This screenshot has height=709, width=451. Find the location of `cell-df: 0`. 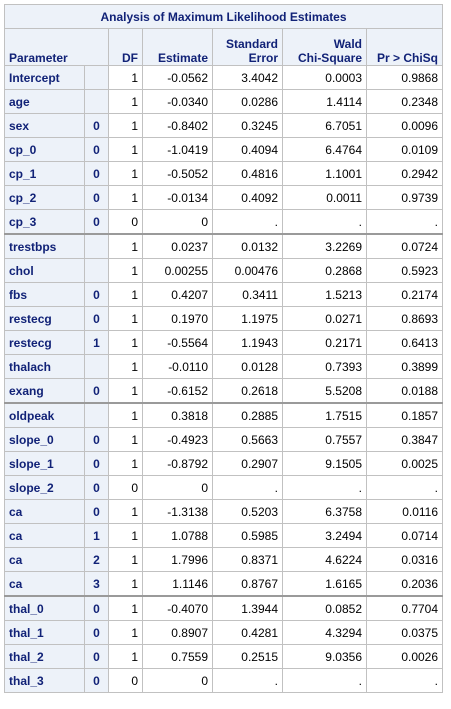

cell-df: 0 is located at coordinates (125, 680).